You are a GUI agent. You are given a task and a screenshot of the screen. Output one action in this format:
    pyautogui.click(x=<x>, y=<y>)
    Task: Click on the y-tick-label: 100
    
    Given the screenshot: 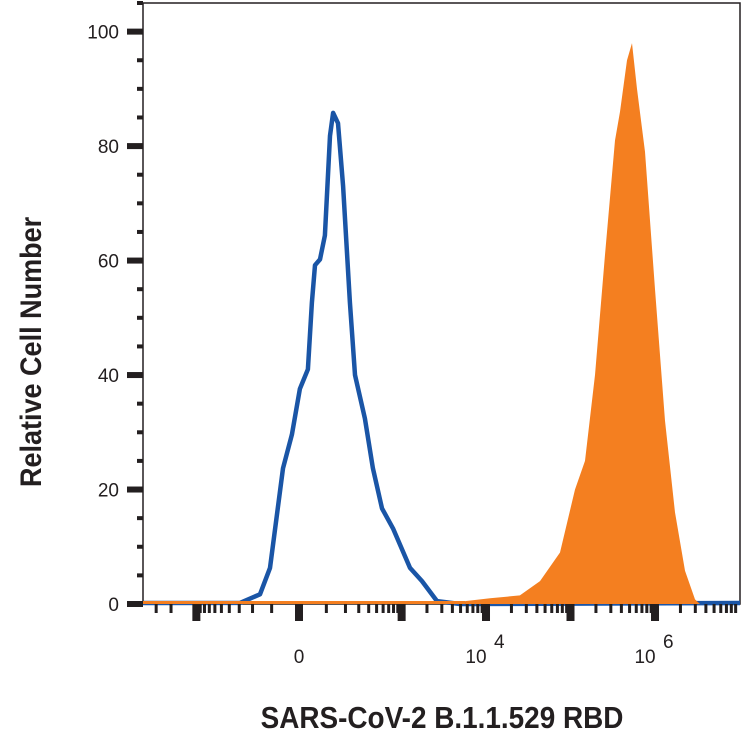 What is the action you would take?
    pyautogui.click(x=103, y=33)
    